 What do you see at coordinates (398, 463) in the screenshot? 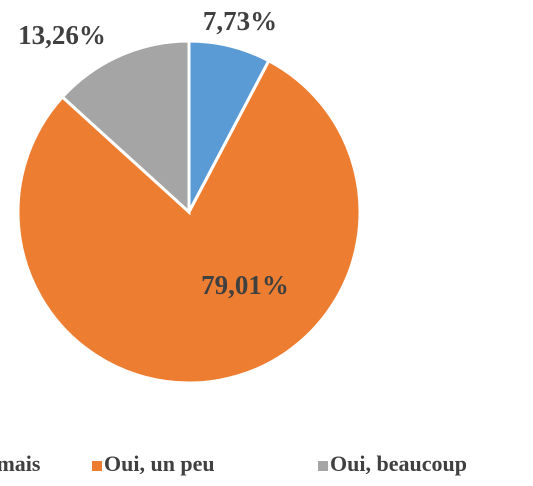
I see `legend-label: Oui, beaucoup` at bounding box center [398, 463].